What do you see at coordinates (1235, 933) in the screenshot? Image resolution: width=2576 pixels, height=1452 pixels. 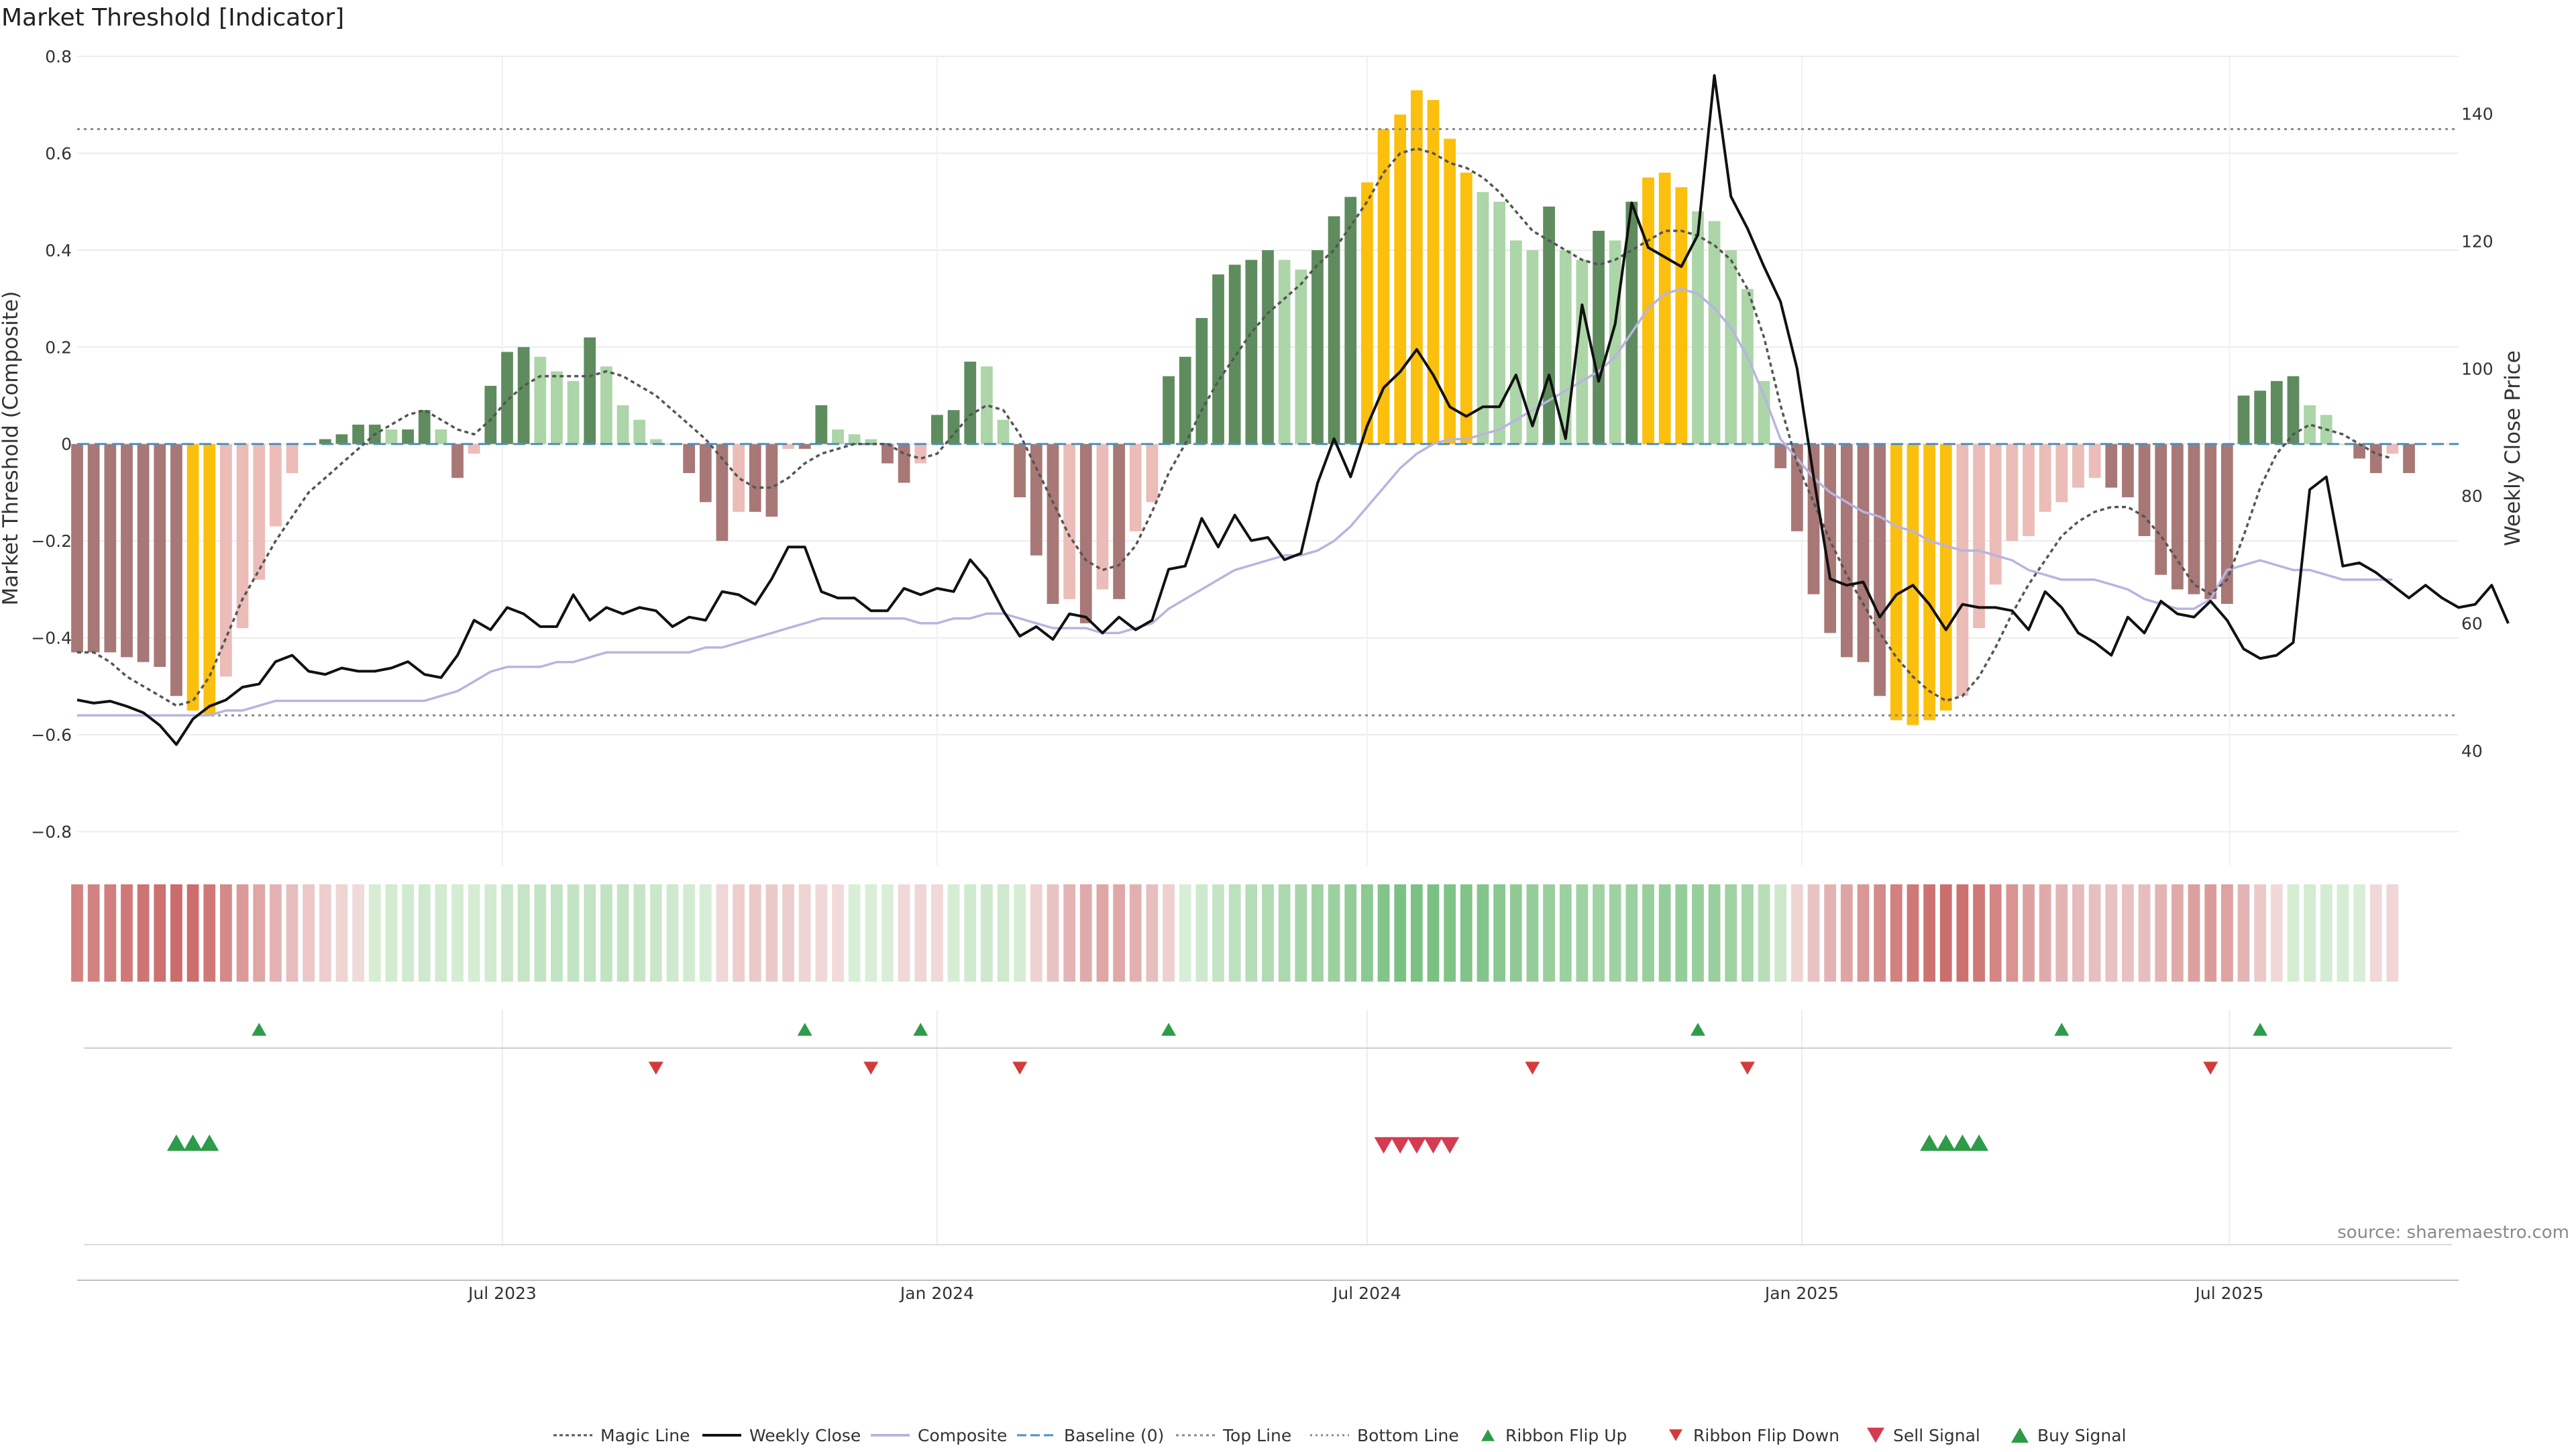 I see `ribbon-strip` at bounding box center [1235, 933].